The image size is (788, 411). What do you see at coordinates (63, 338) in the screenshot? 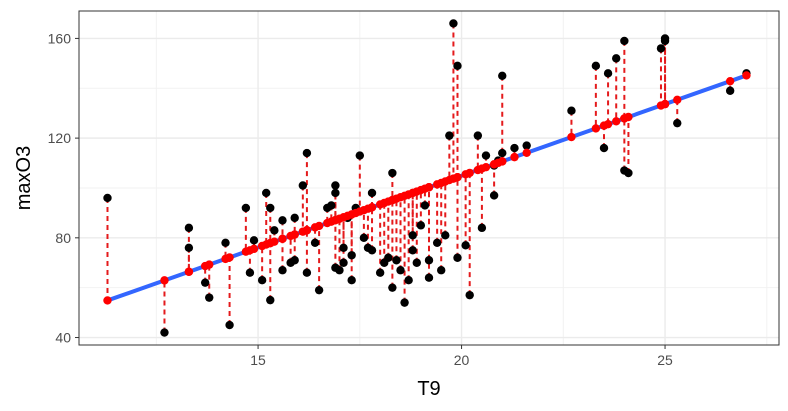
I see `y-tick-label: 40` at bounding box center [63, 338].